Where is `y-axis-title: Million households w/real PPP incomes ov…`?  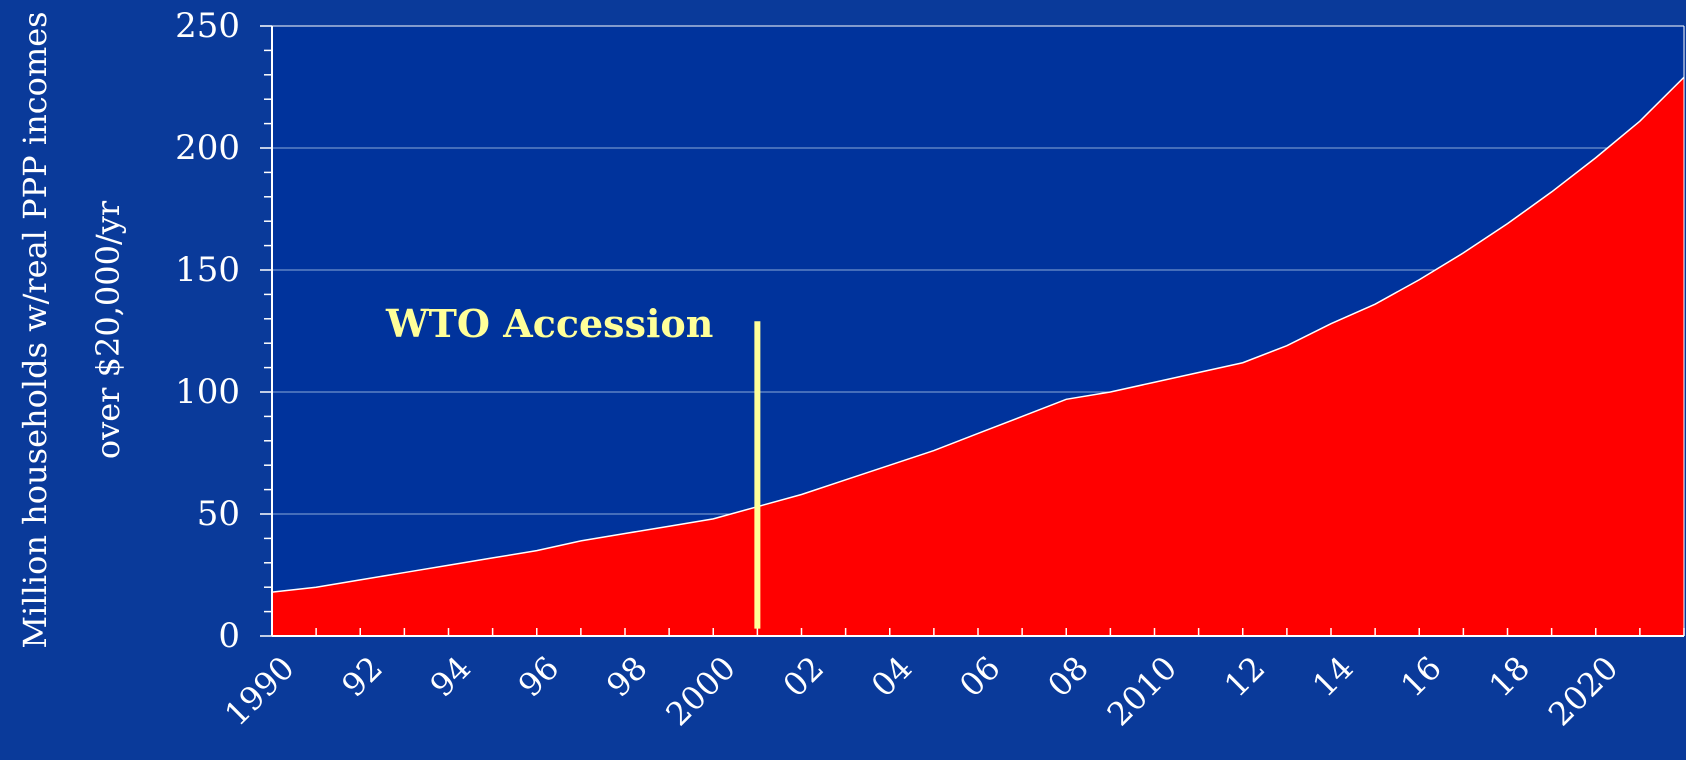 y-axis-title: Million households w/real PPP incomes ov… is located at coordinates (71, 329).